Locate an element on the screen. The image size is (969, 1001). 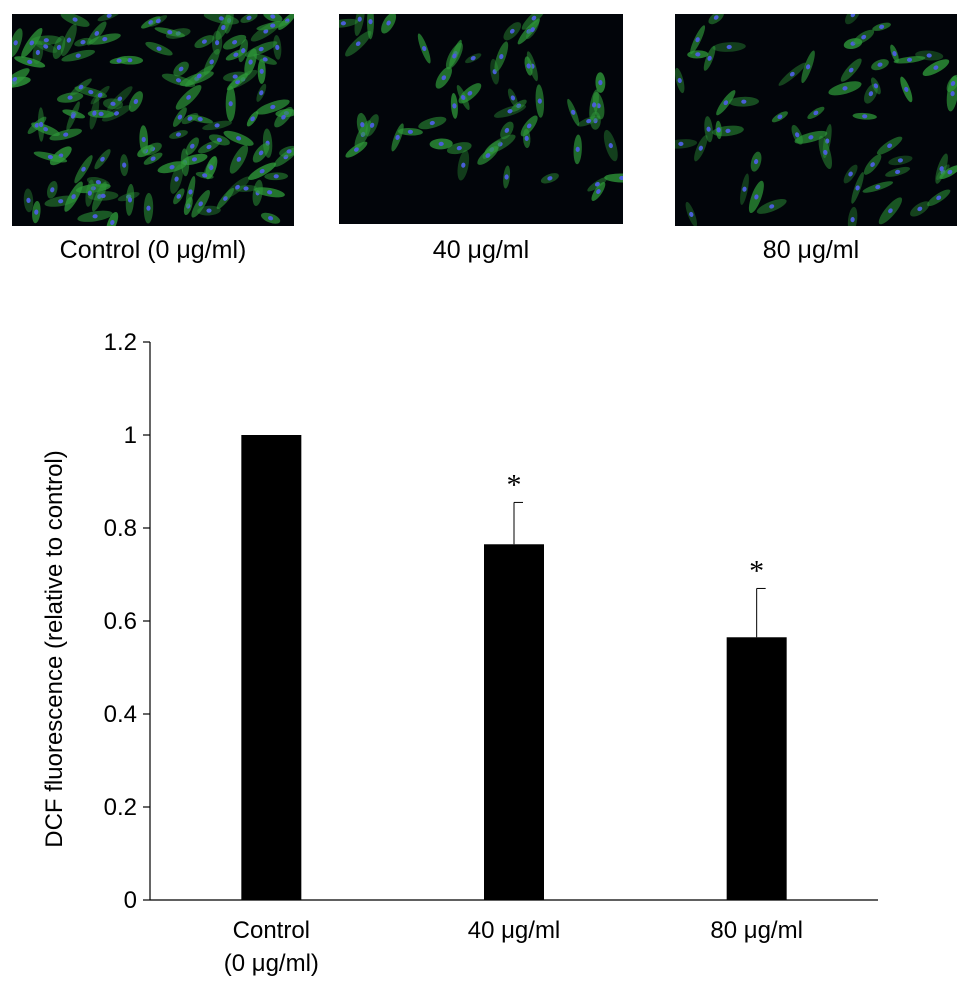
y-tick-label: 1 is located at coordinates (130, 435).